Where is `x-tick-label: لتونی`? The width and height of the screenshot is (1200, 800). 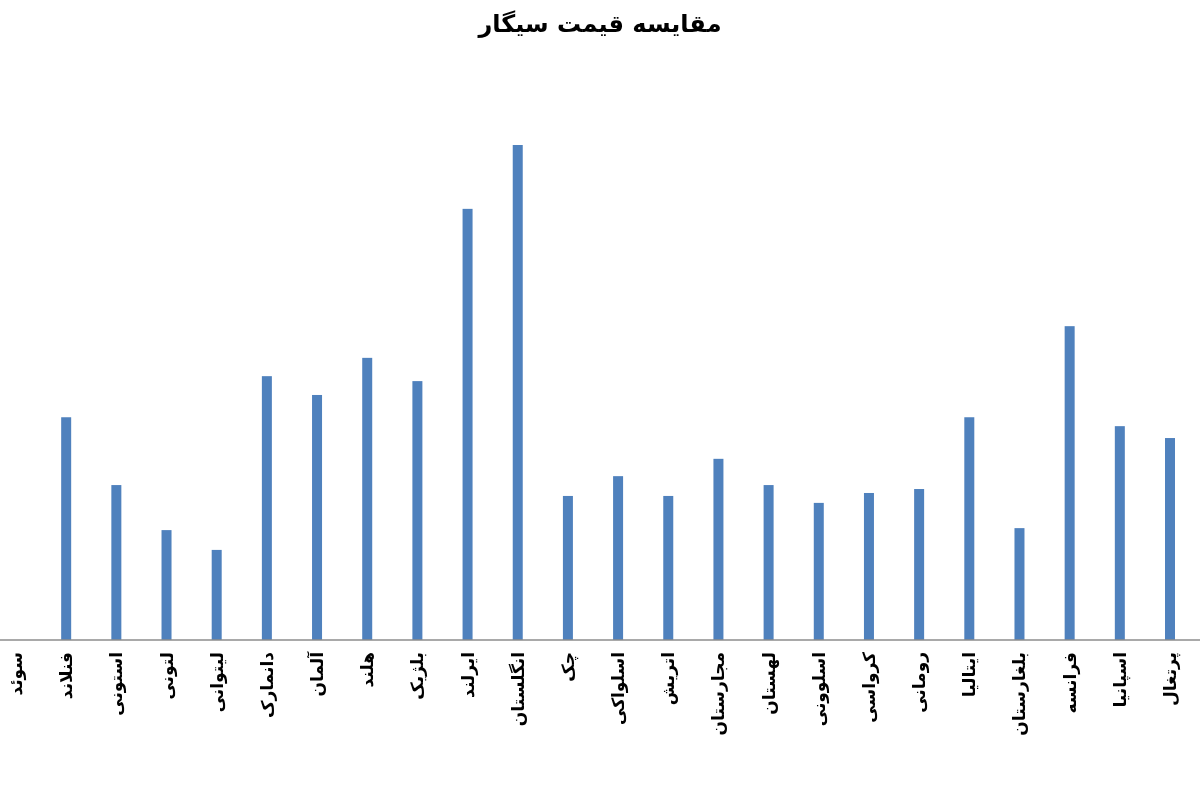
x-tick-label: لتونی is located at coordinates (167, 676).